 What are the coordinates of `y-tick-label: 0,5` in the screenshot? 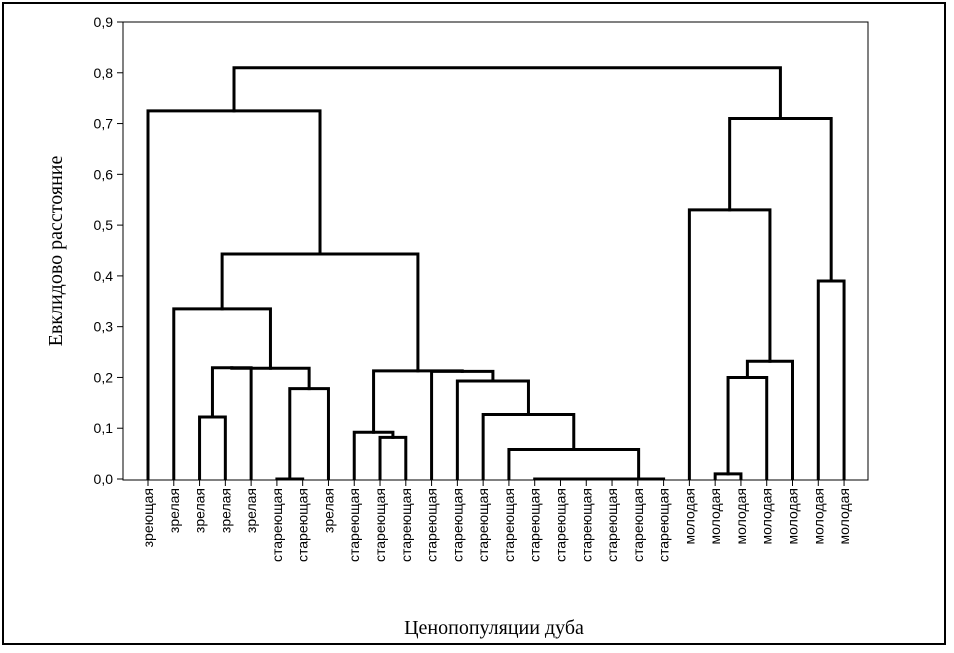 It's located at (104, 225).